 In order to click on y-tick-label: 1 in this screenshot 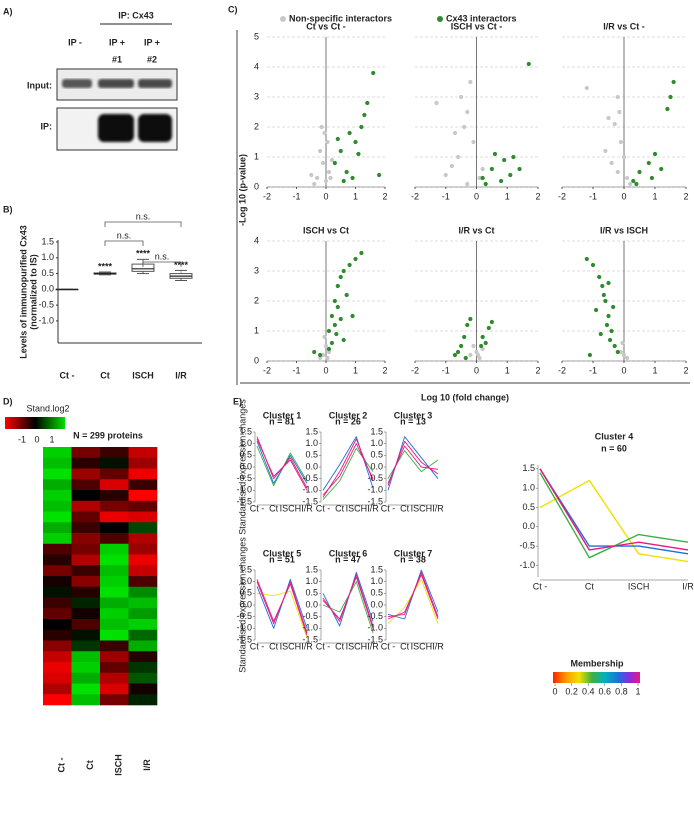, I will do `click(256, 330)`.